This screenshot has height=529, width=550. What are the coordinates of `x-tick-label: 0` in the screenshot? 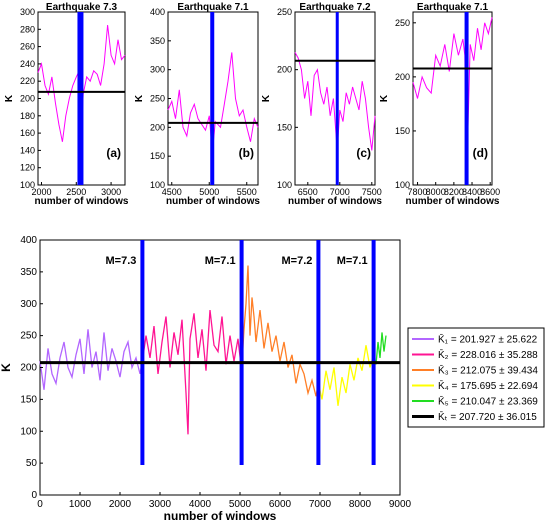 It's located at (40, 504).